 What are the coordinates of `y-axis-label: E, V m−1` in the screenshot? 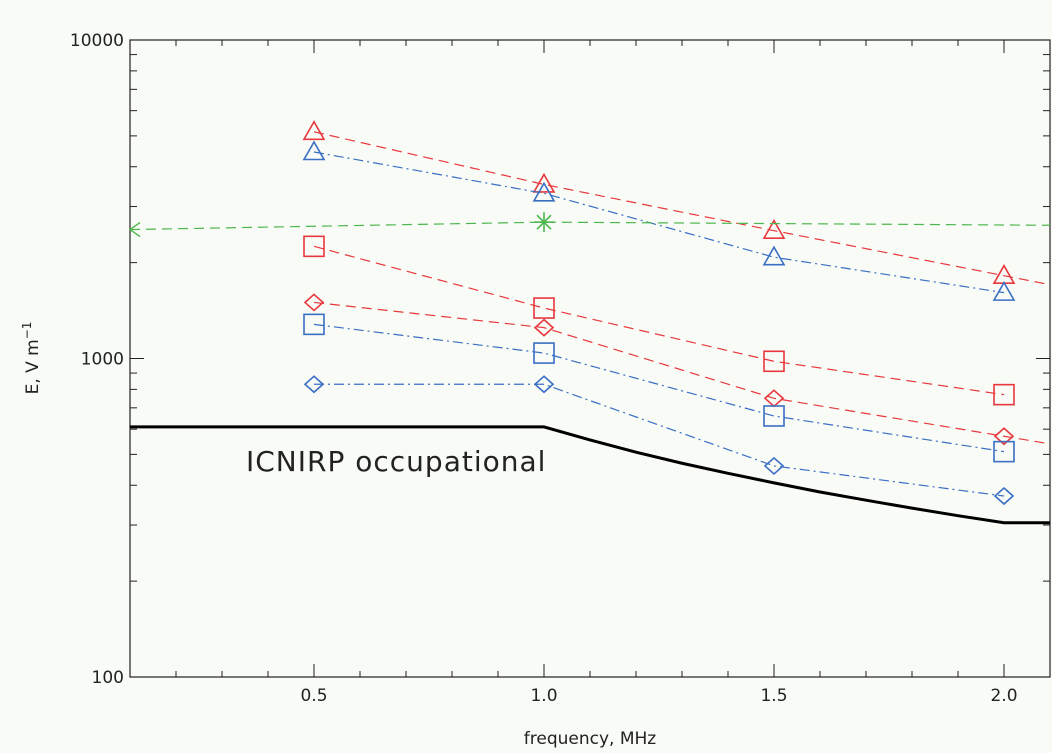 It's located at (31, 358).